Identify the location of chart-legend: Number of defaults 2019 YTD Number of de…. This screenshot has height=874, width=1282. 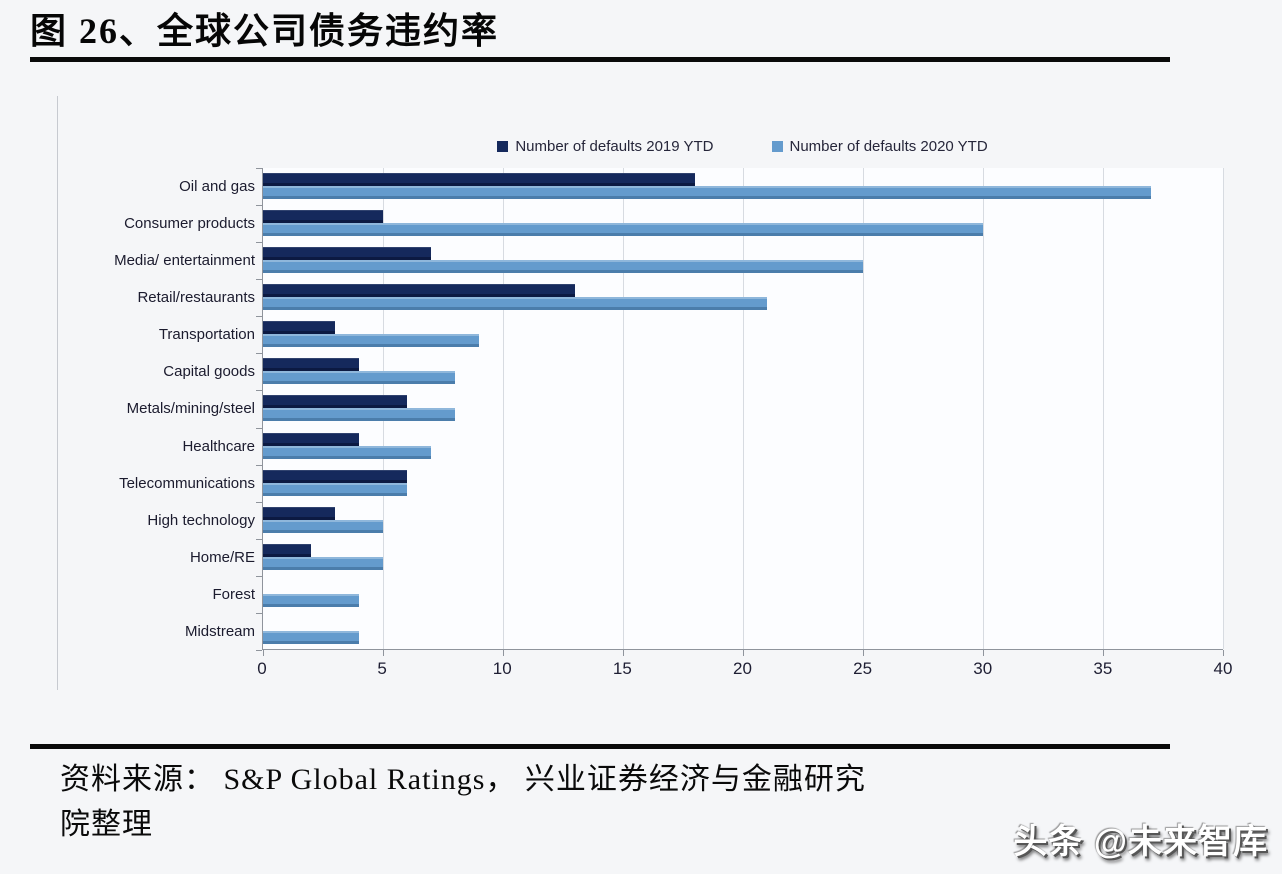
(742, 146).